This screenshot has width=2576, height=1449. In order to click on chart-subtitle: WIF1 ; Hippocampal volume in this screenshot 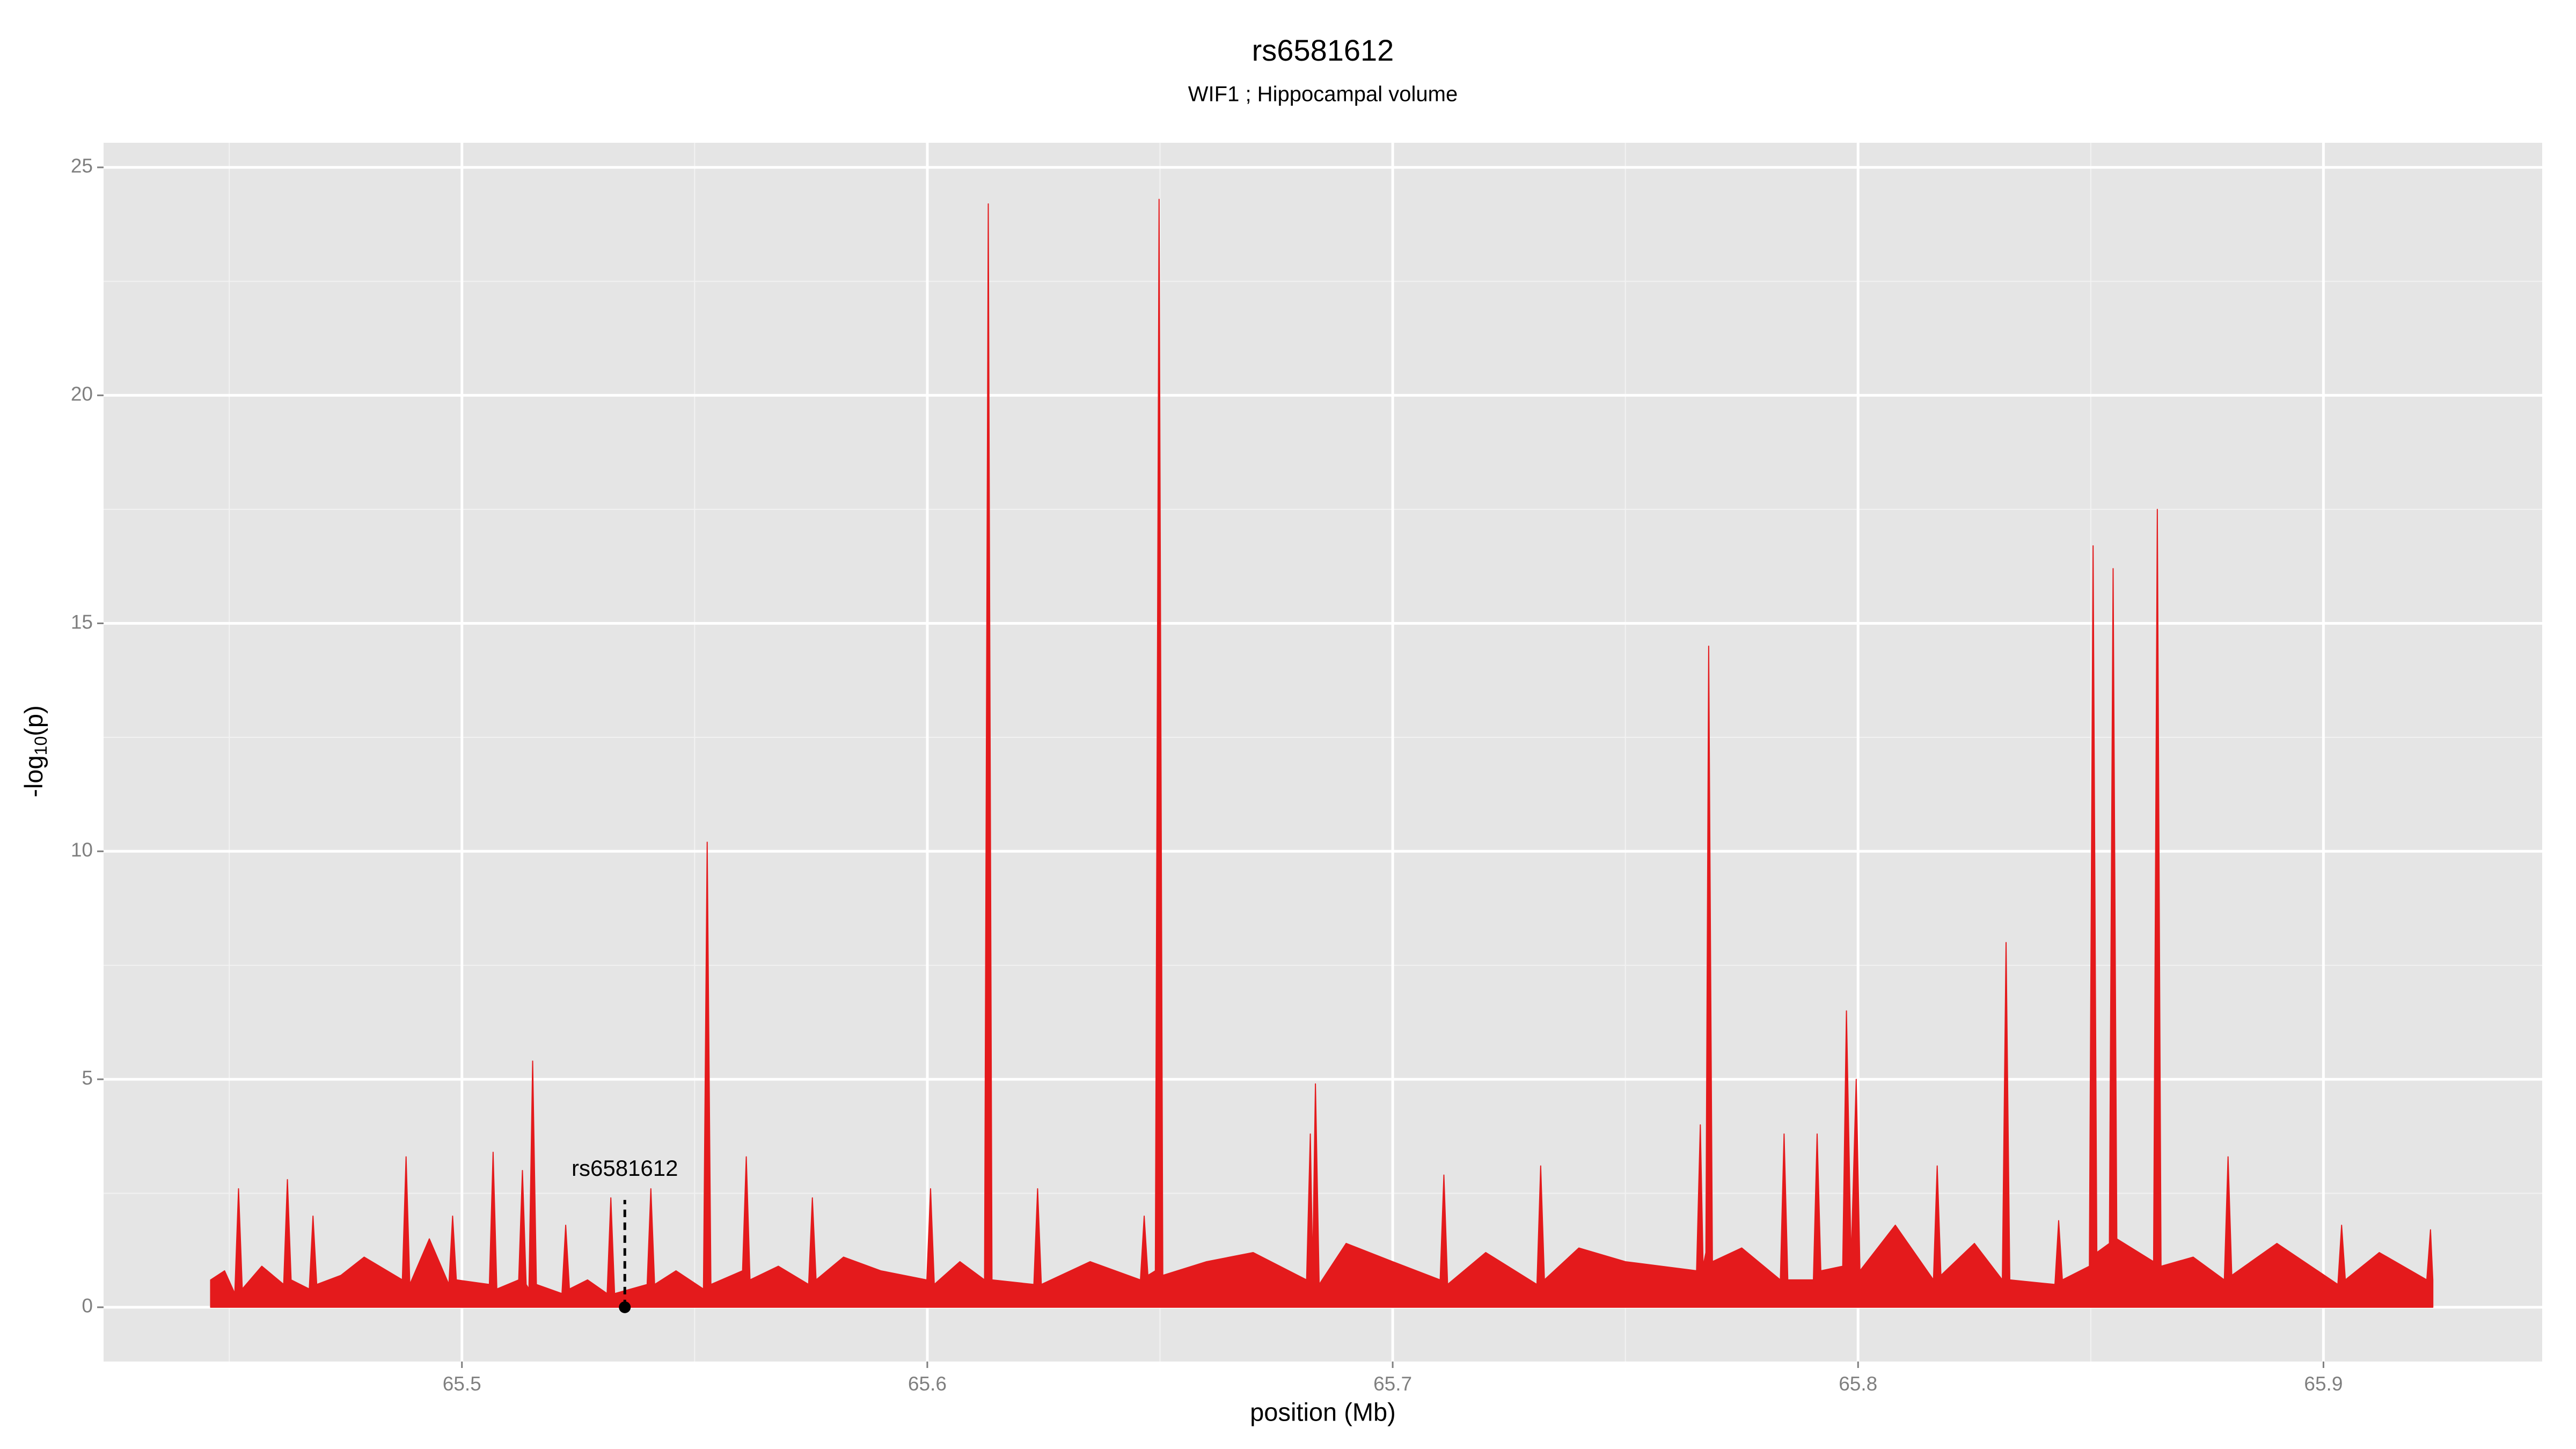, I will do `click(1323, 94)`.